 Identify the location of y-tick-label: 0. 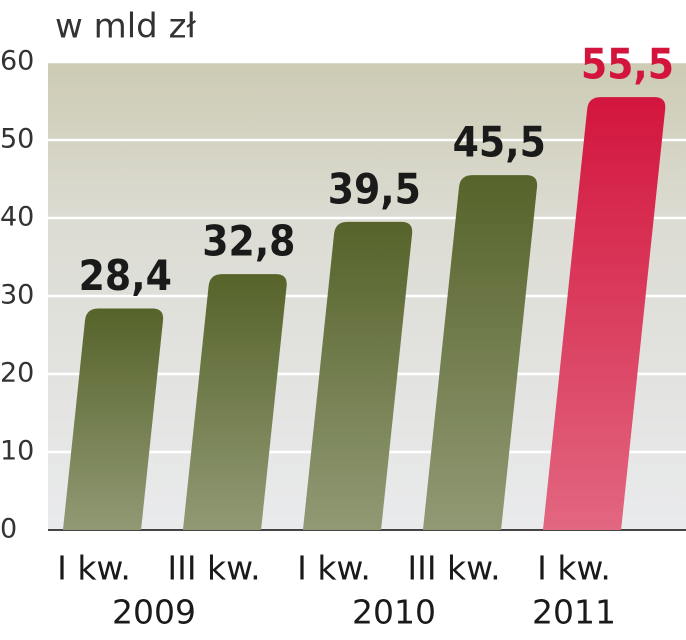
(8, 529).